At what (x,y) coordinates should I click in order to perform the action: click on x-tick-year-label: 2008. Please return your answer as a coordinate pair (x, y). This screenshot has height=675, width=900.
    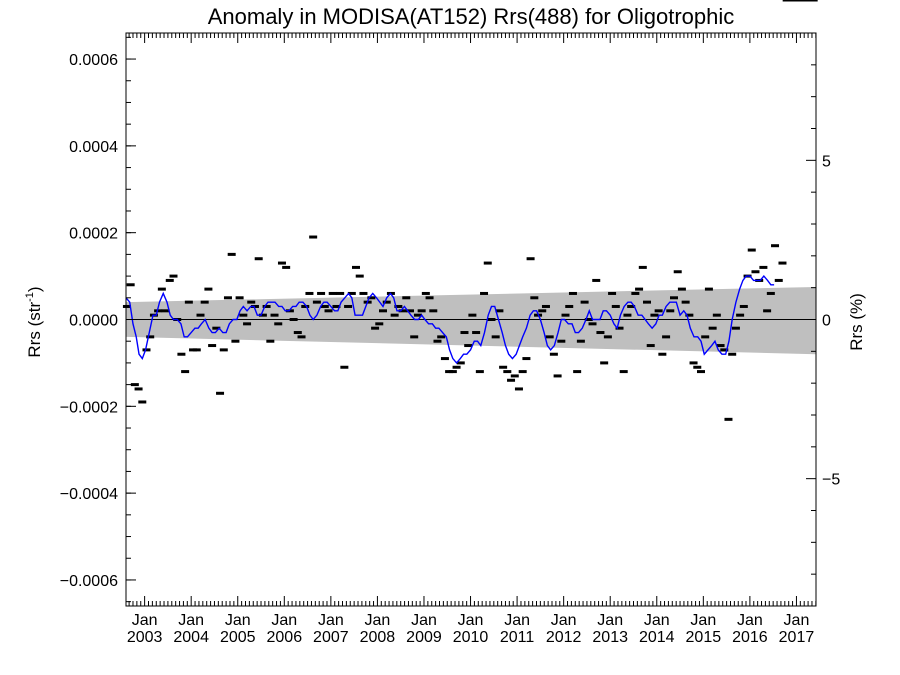
    Looking at the image, I should click on (378, 637).